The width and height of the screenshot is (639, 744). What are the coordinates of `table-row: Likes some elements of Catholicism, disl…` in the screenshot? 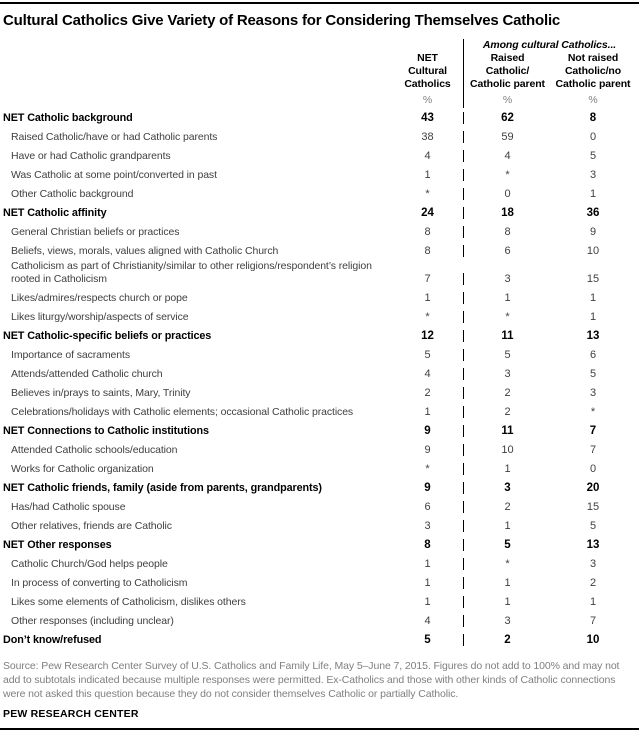 It's located at (319, 601).